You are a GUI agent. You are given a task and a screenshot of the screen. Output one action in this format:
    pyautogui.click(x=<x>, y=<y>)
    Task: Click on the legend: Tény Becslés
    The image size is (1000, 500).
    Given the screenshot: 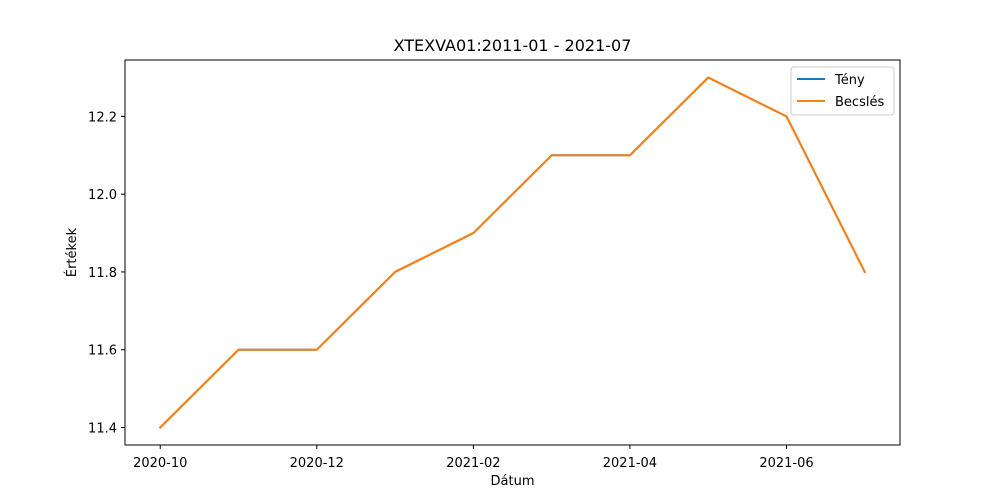 What is the action you would take?
    pyautogui.click(x=842, y=91)
    